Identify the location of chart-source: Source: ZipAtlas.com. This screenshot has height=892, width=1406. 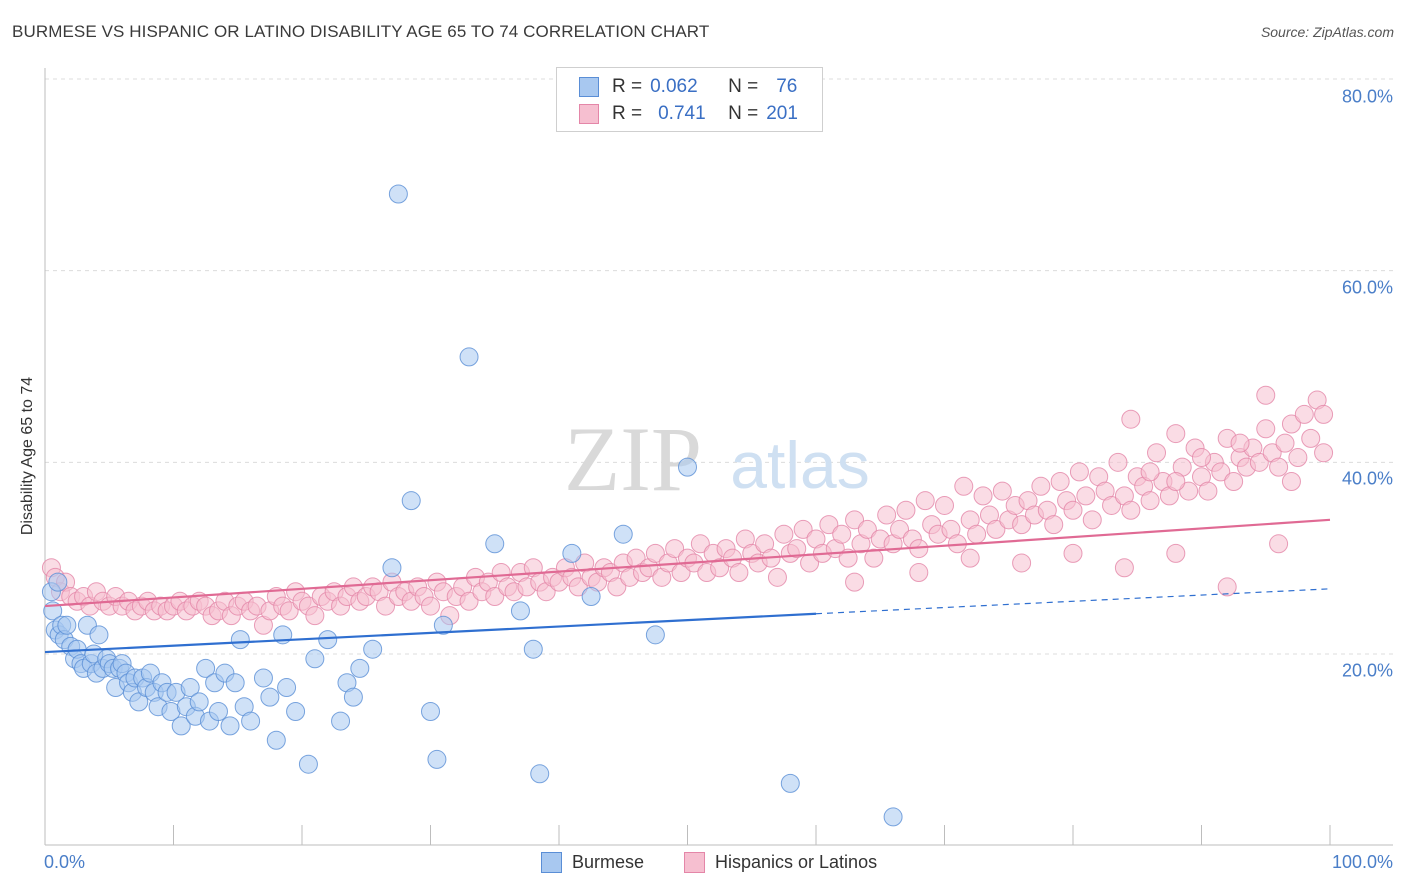
(1327, 32).